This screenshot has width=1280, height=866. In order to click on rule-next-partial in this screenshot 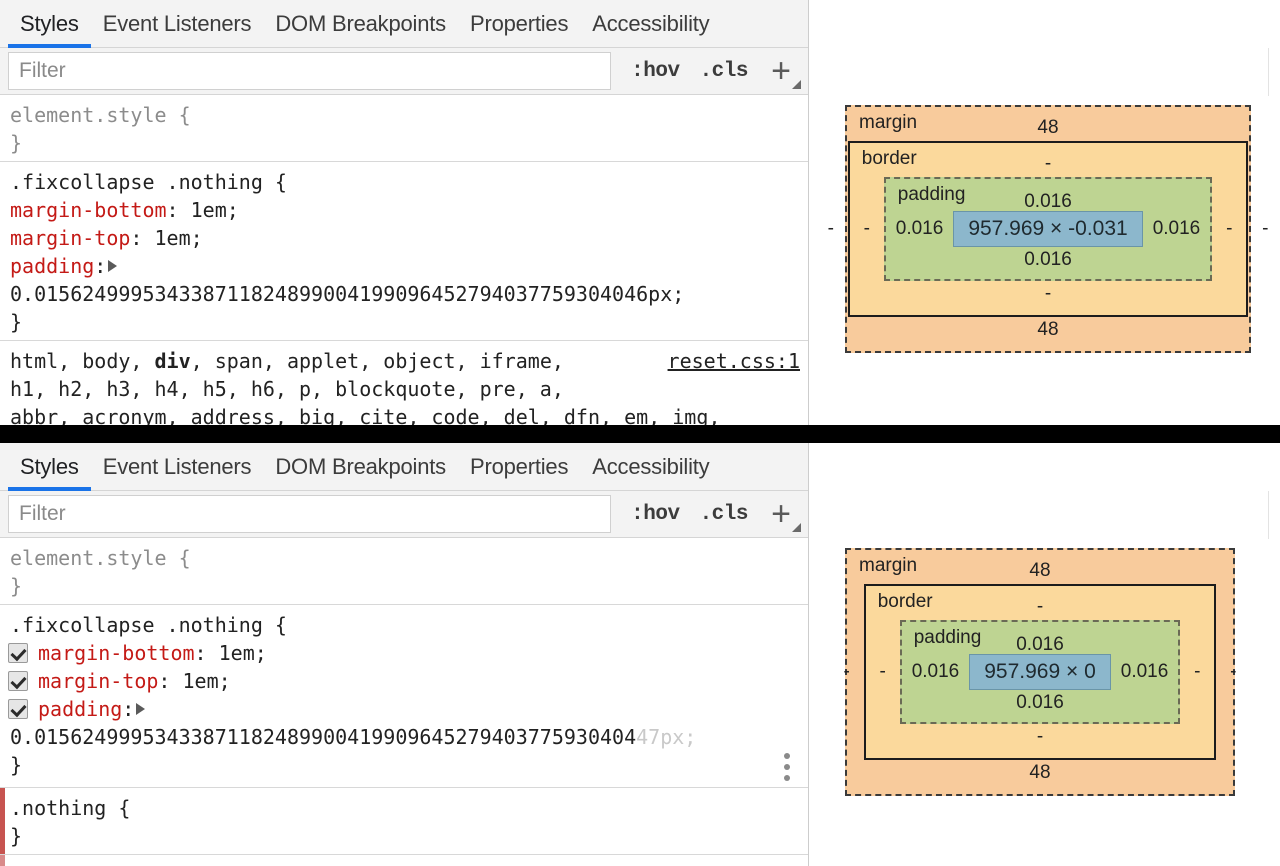, I will do `click(404, 860)`.